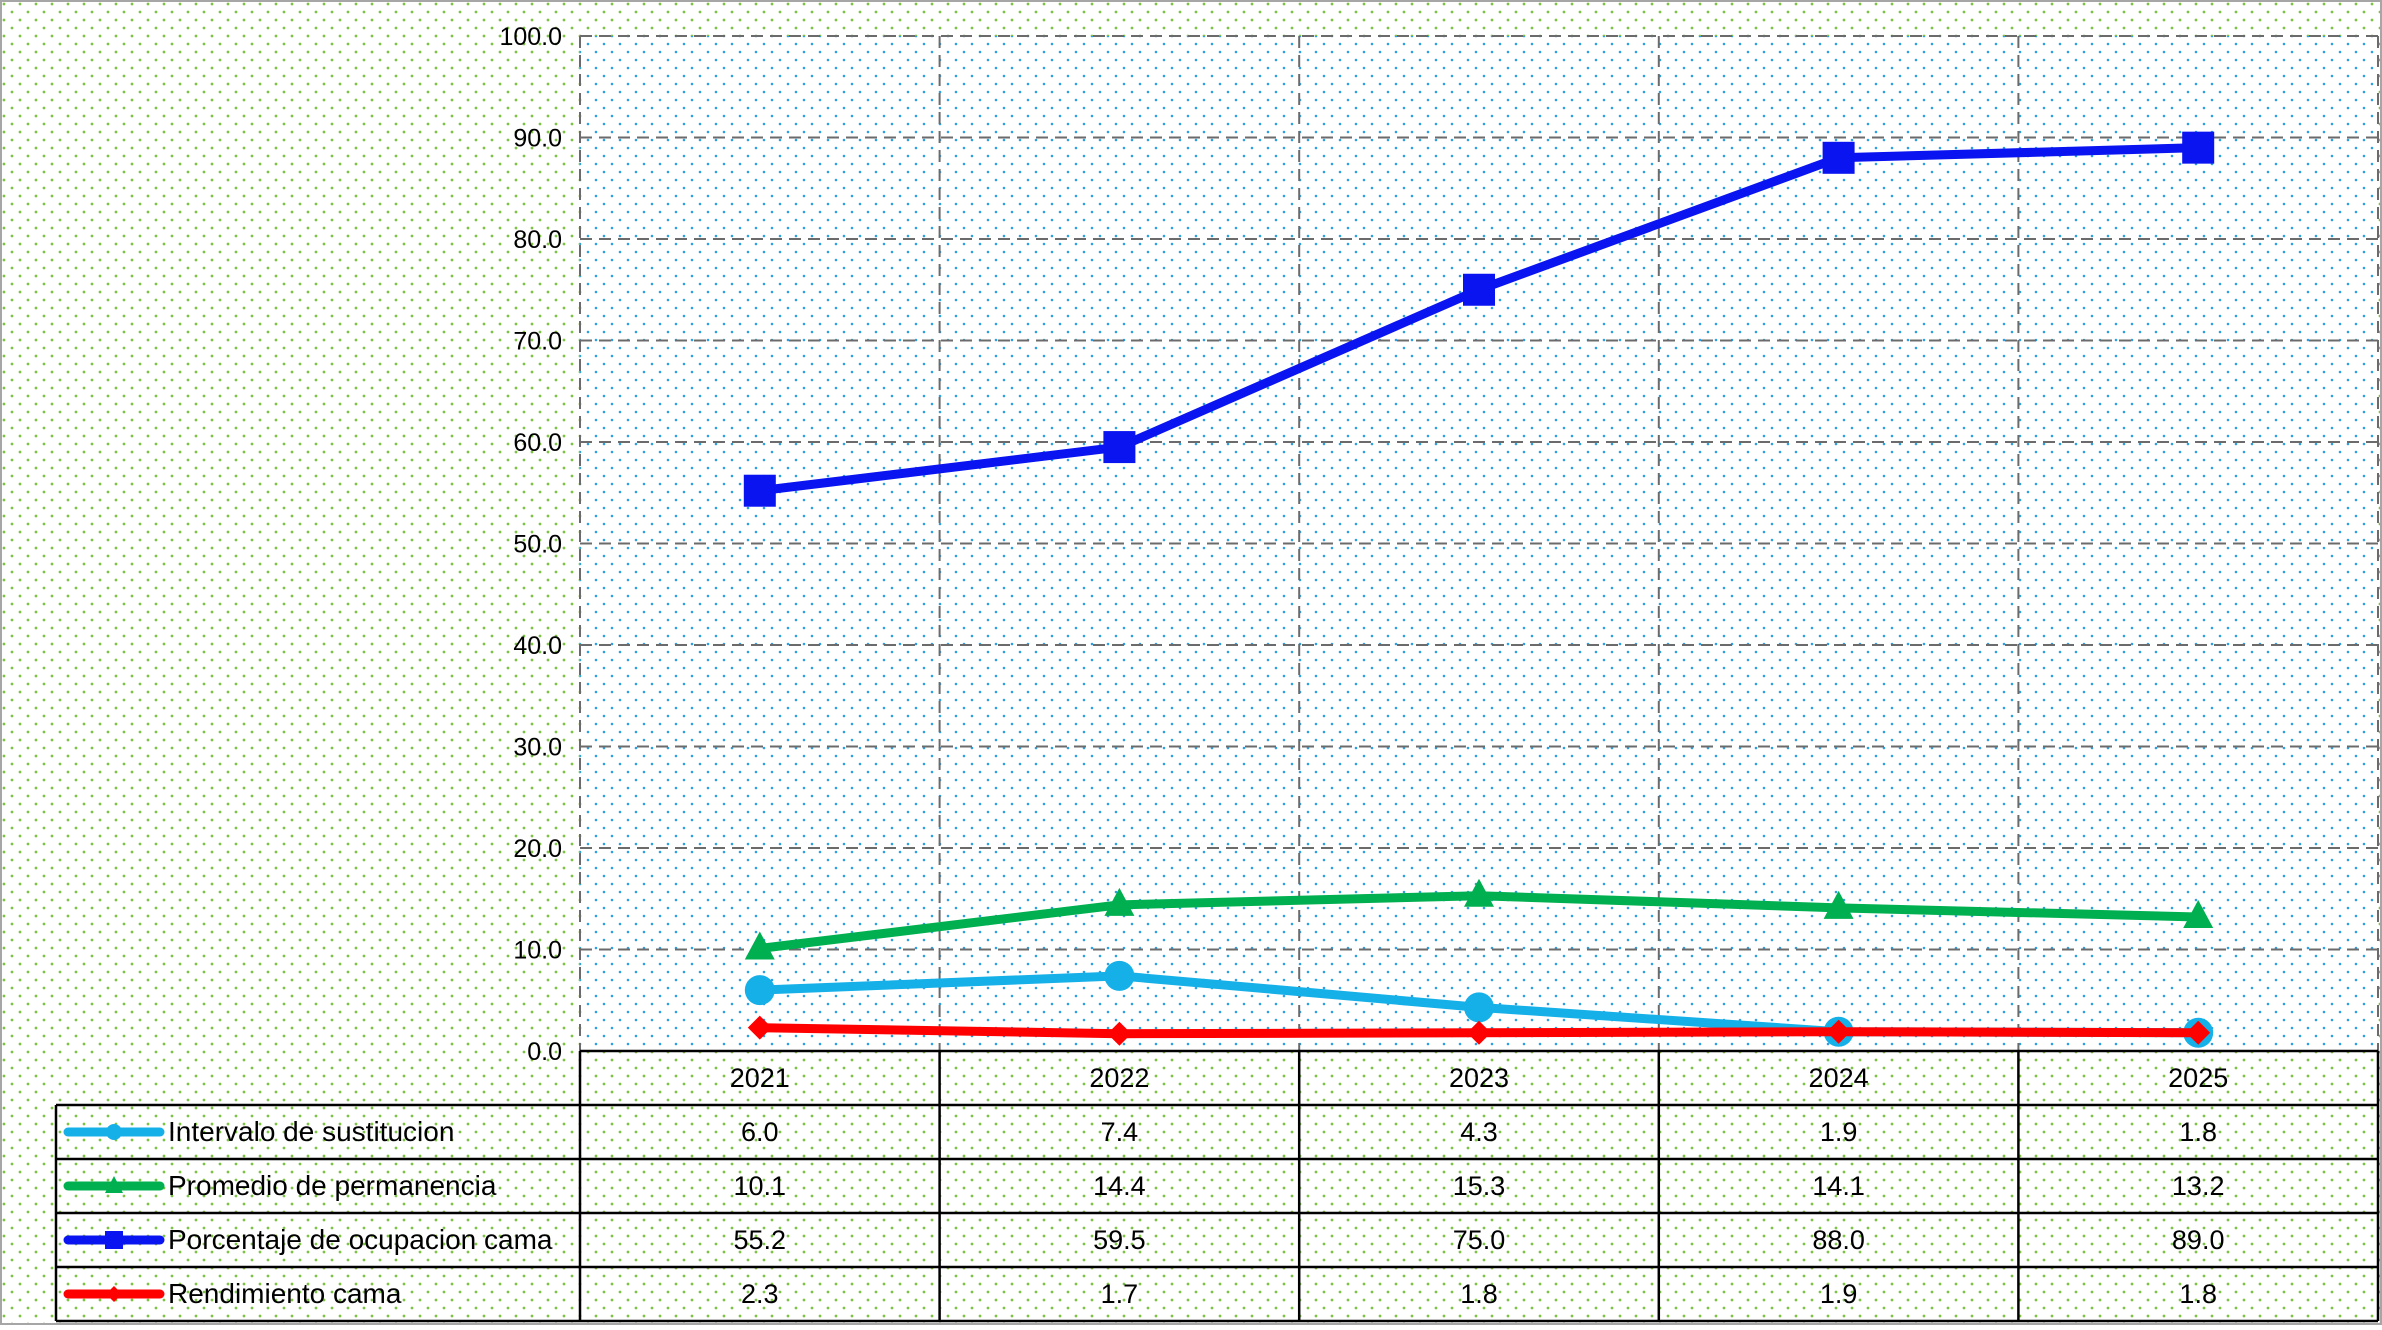 Image resolution: width=2382 pixels, height=1330 pixels. I want to click on series-rendimiento-cama, so click(1479, 1030).